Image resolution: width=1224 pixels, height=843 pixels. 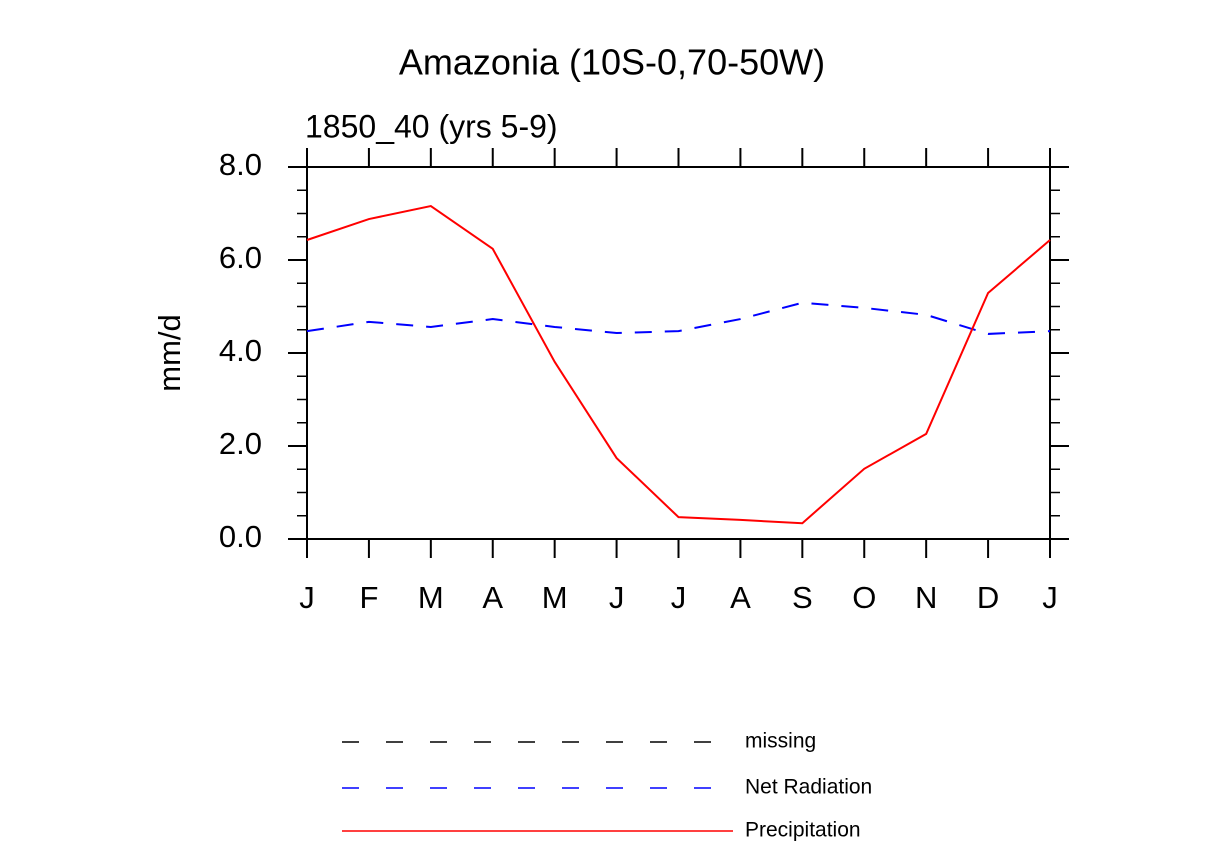 I want to click on legend-label: Precipitation, so click(x=803, y=830).